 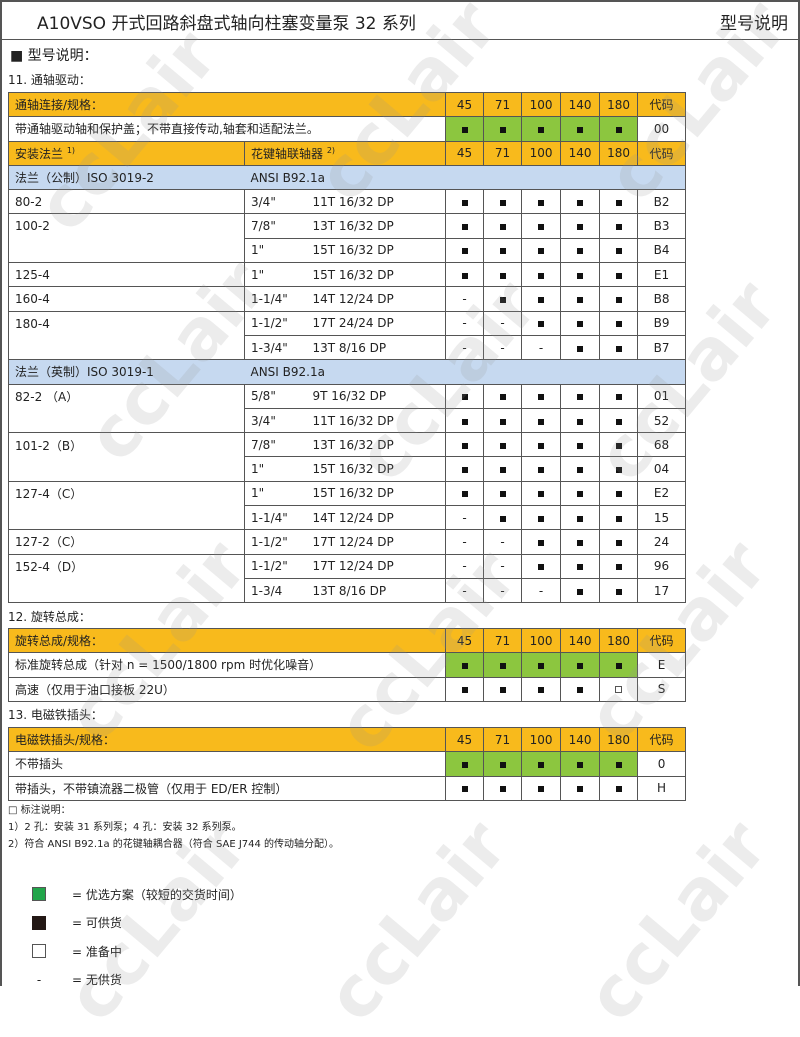 I want to click on spline-size: 1-1/4", so click(x=275, y=518).